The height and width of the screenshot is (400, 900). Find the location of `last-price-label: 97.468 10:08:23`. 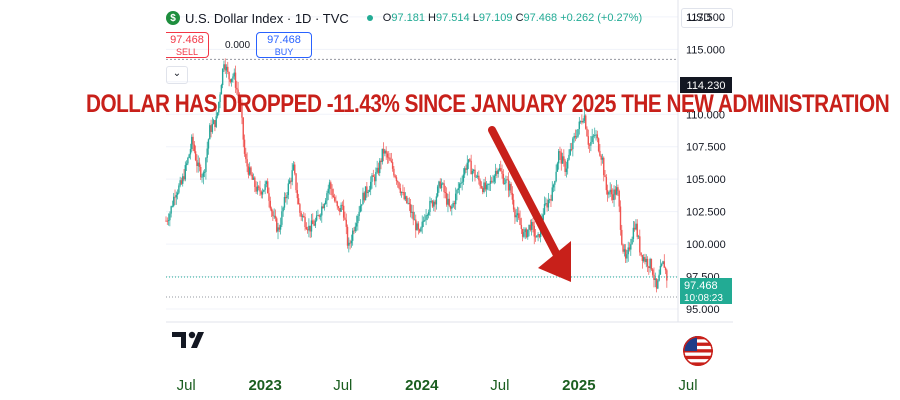

last-price-label: 97.468 10:08:23 is located at coordinates (706, 291).